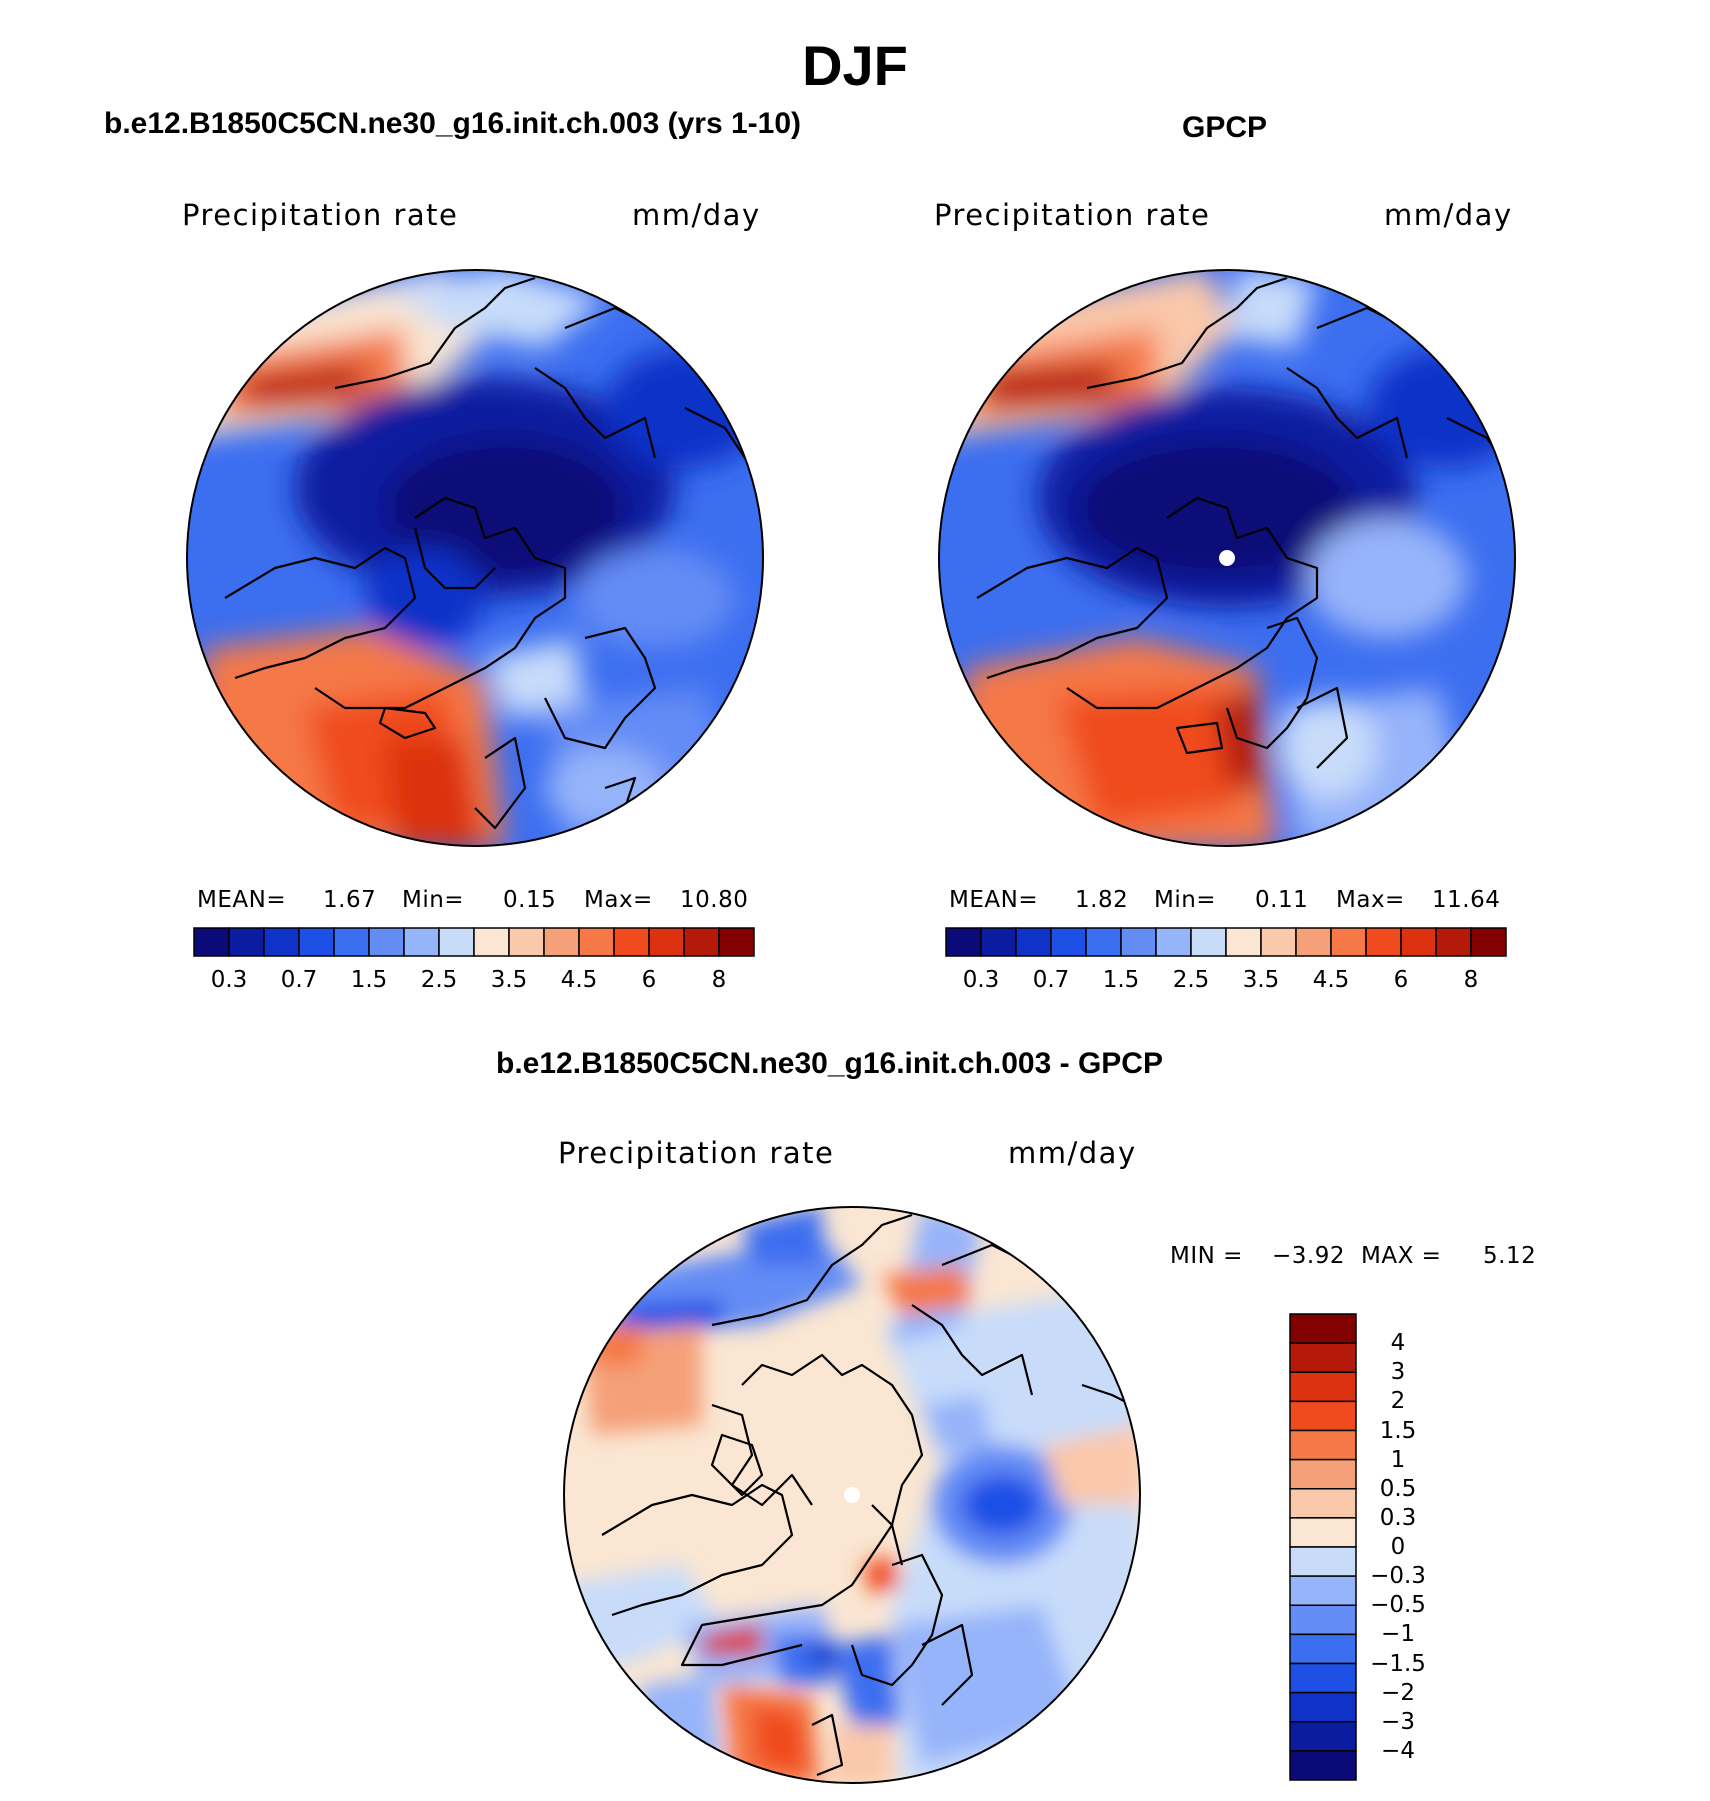 Image resolution: width=1710 pixels, height=1801 pixels. Describe the element at coordinates (696, 215) in the screenshot. I see `panel-1-units: mm/day` at that location.